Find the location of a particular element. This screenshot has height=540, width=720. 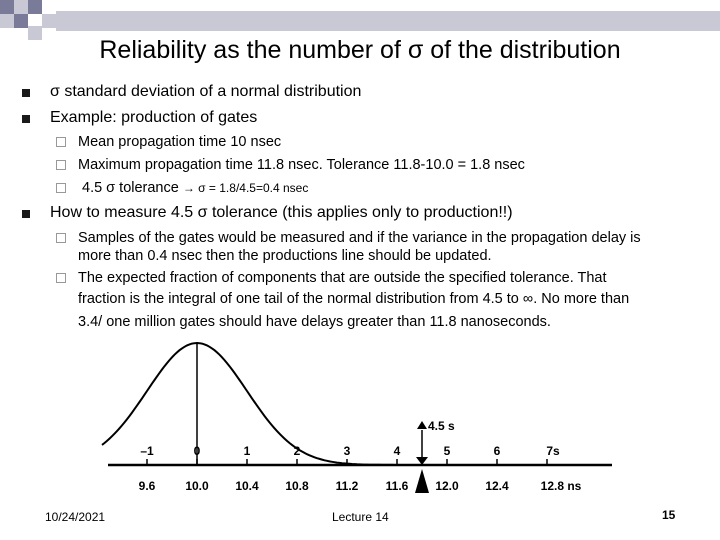

sub-bullet-2-3: 4.5 σ tolerance → σ = 1.8/4.5=0.4 nsec is located at coordinates (195, 188).